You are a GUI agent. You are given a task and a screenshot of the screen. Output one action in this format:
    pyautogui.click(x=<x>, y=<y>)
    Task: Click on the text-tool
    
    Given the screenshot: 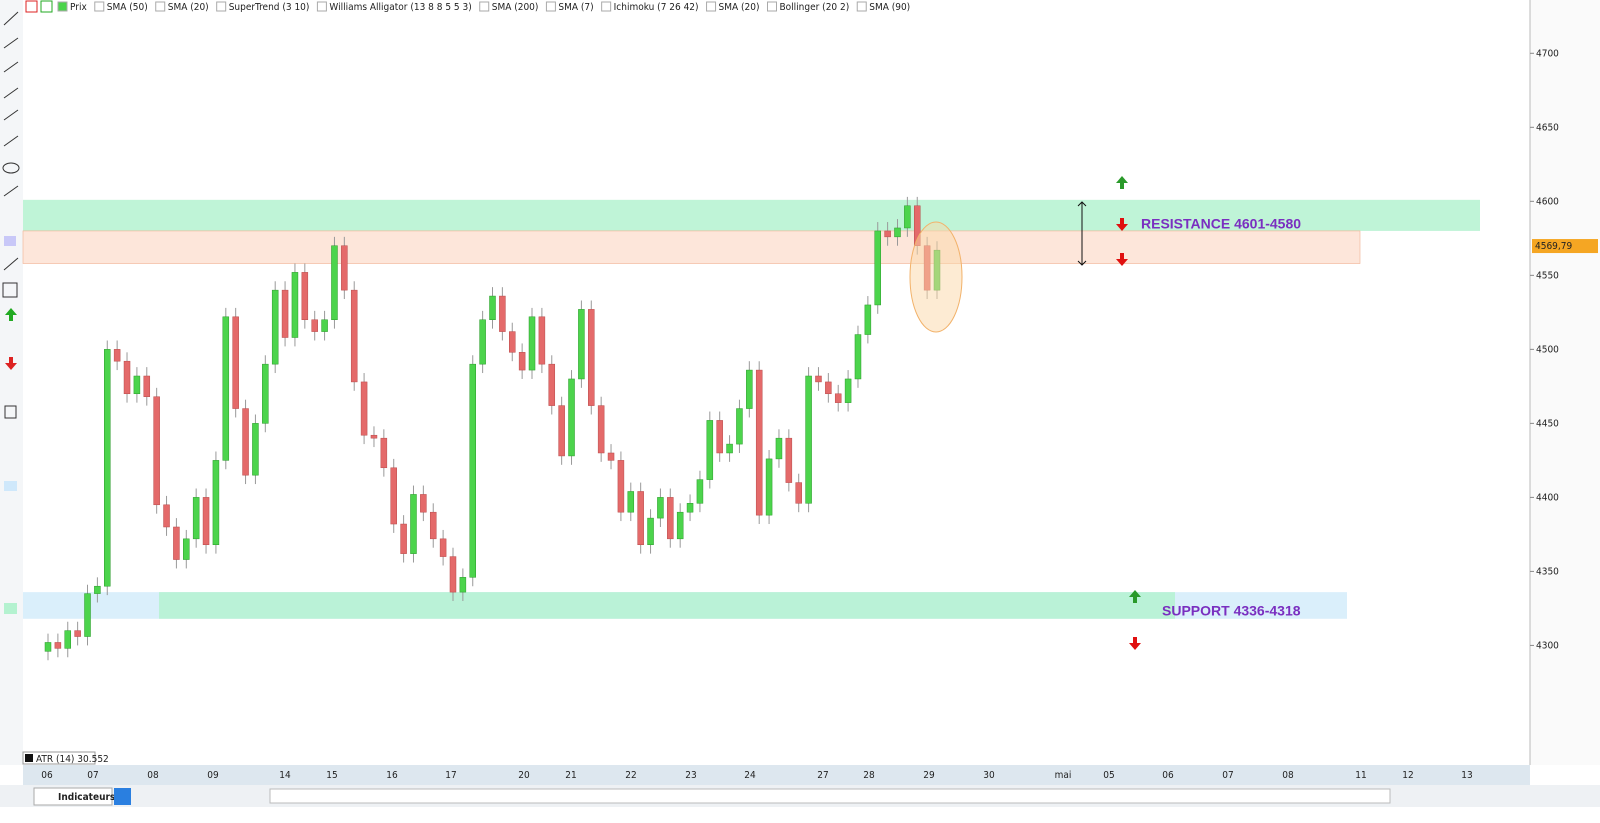 What is the action you would take?
    pyautogui.click(x=10, y=290)
    